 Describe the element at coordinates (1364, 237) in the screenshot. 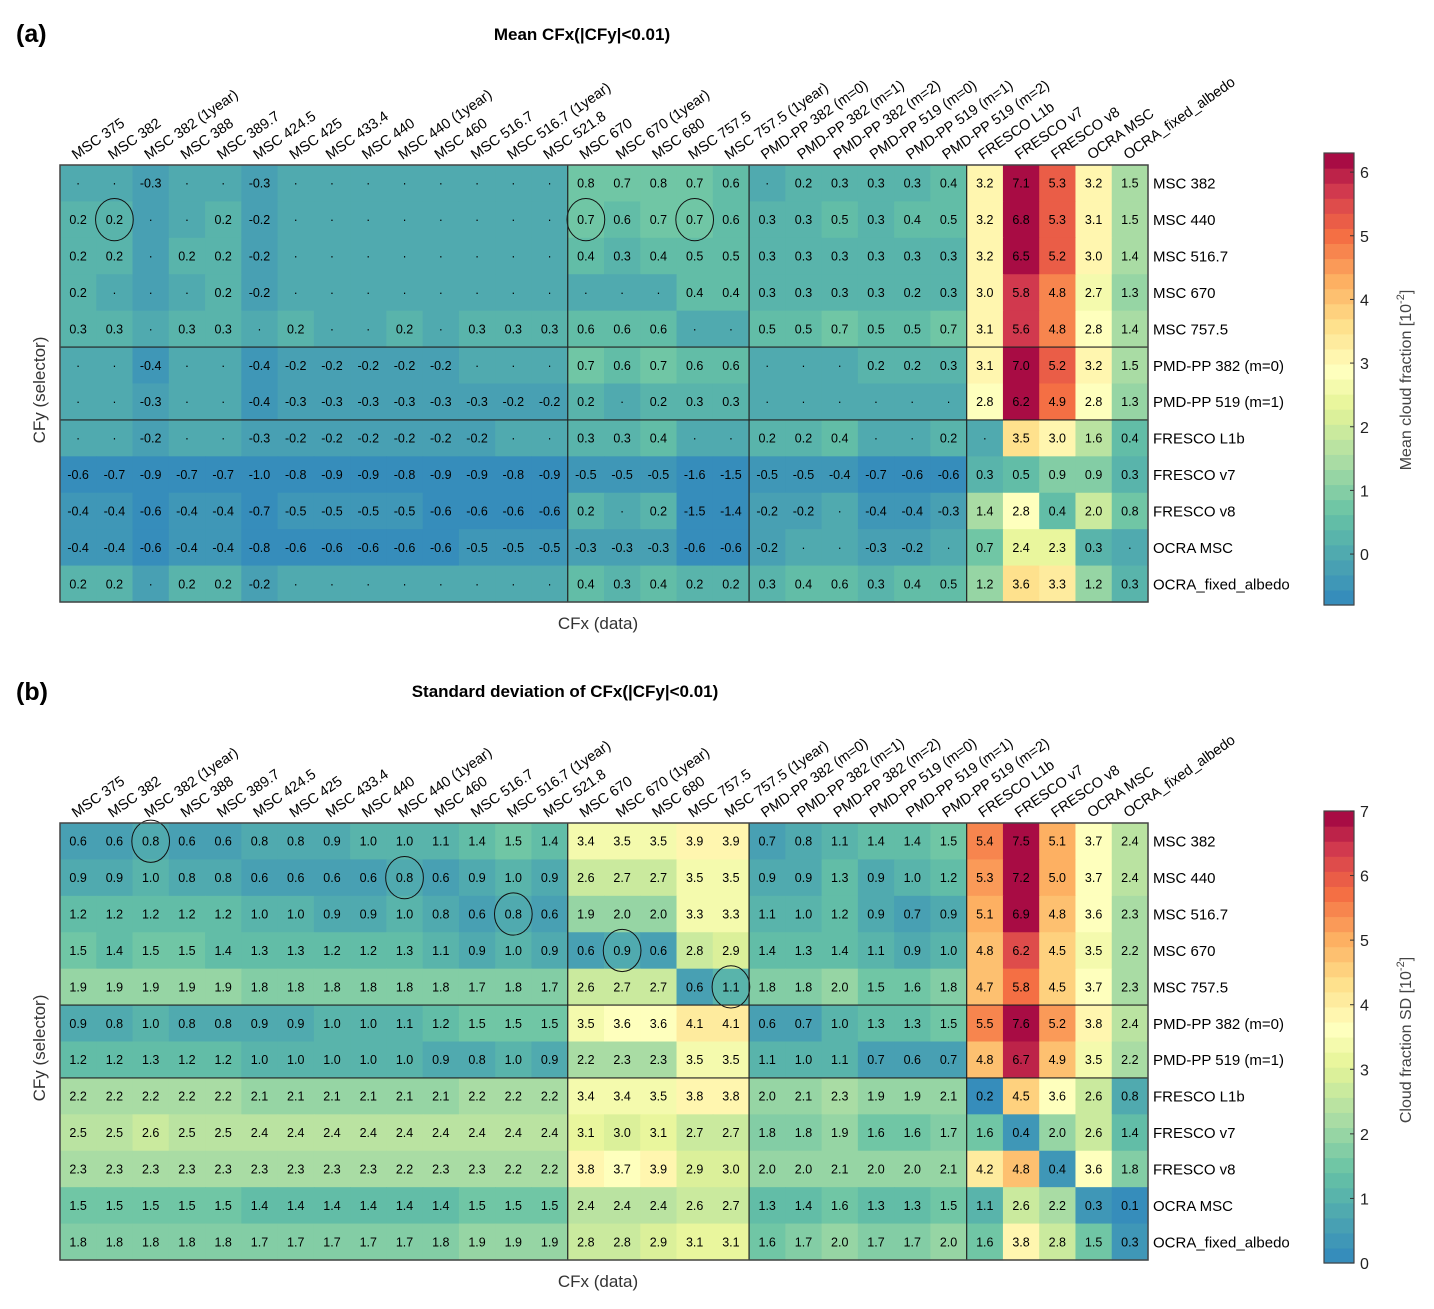

I see `colorbar-tick-label: 5` at that location.